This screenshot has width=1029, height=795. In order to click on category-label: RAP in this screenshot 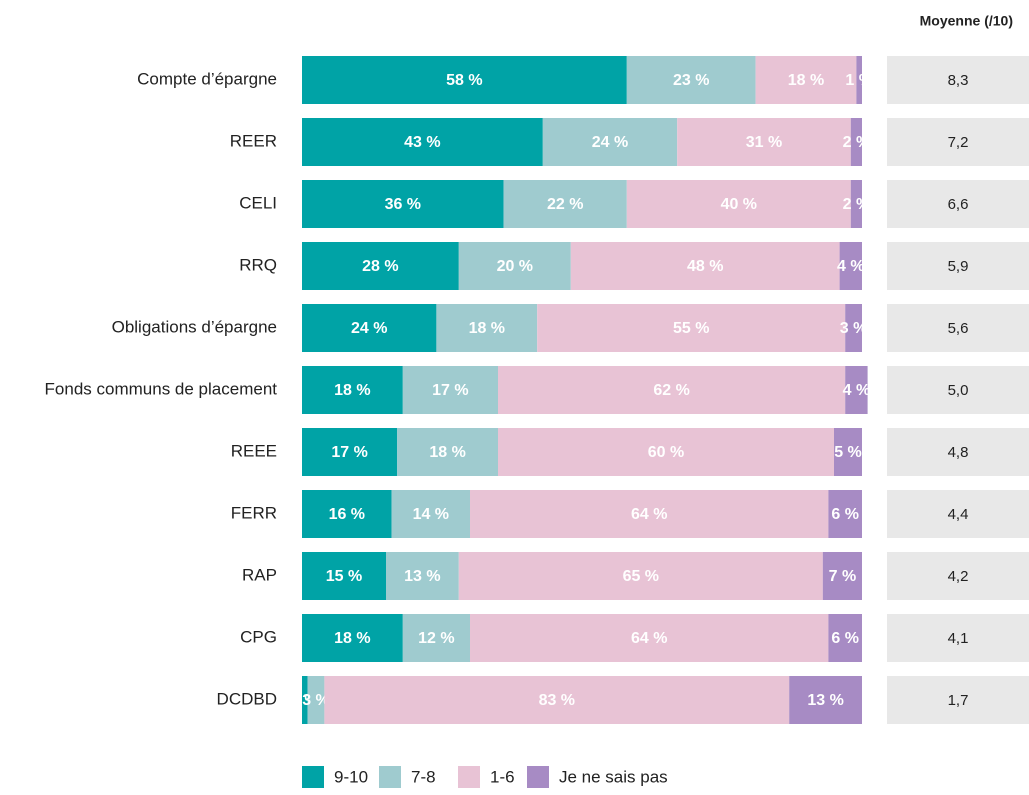, I will do `click(259, 574)`.